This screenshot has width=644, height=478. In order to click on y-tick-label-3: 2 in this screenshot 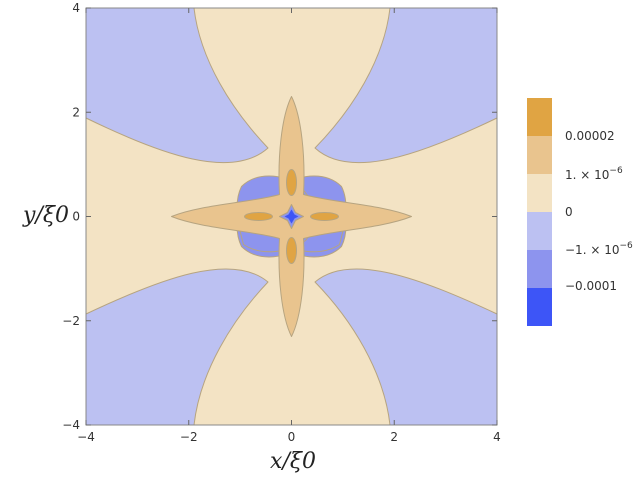, I will do `click(76, 112)`.